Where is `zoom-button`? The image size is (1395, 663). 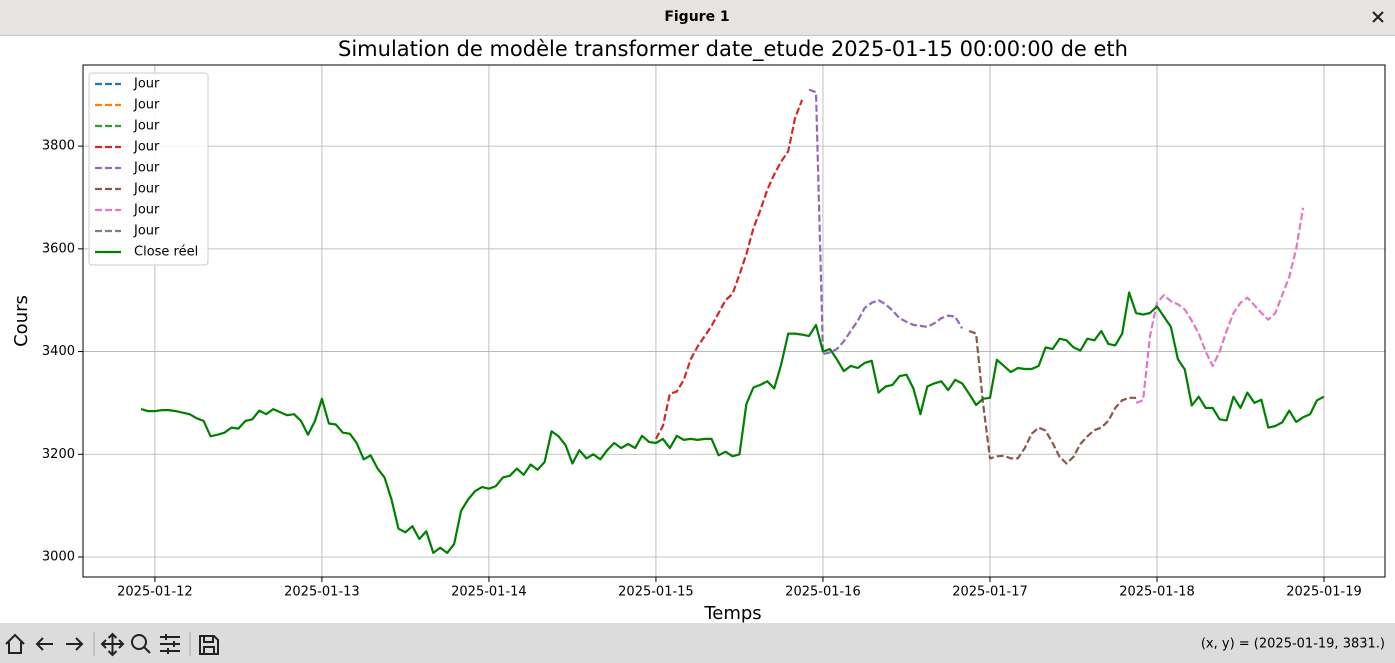
zoom-button is located at coordinates (141, 644).